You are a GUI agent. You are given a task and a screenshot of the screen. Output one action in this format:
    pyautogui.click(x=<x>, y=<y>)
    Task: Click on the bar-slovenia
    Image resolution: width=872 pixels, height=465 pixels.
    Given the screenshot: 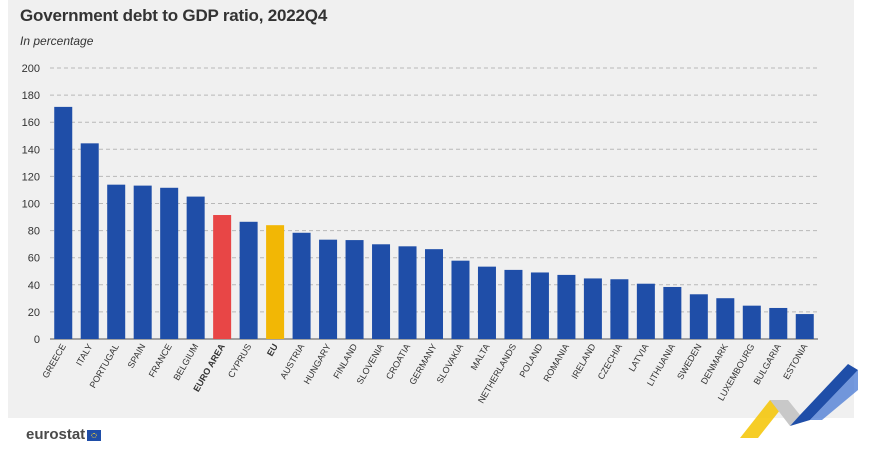 What is the action you would take?
    pyautogui.click(x=381, y=291)
    